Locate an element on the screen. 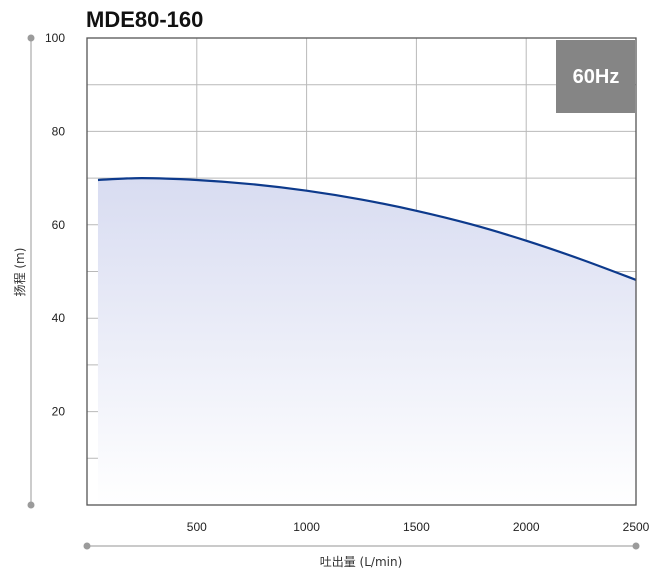  x-tick-label: 2000 is located at coordinates (526, 527).